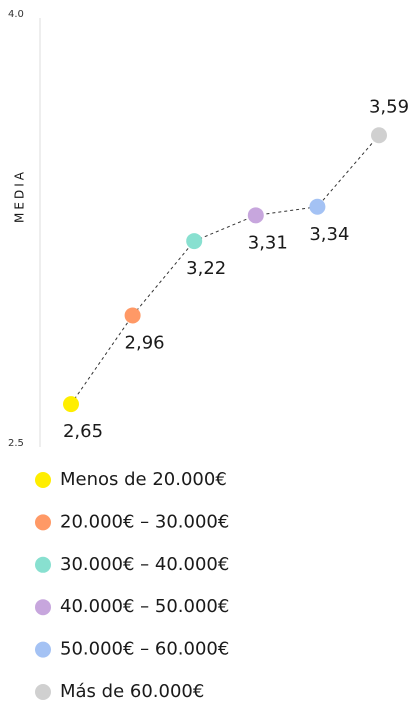 Image resolution: width=414 pixels, height=708 pixels. Describe the element at coordinates (144, 606) in the screenshot. I see `legend-label: 40.000€ – 50.000€` at that location.